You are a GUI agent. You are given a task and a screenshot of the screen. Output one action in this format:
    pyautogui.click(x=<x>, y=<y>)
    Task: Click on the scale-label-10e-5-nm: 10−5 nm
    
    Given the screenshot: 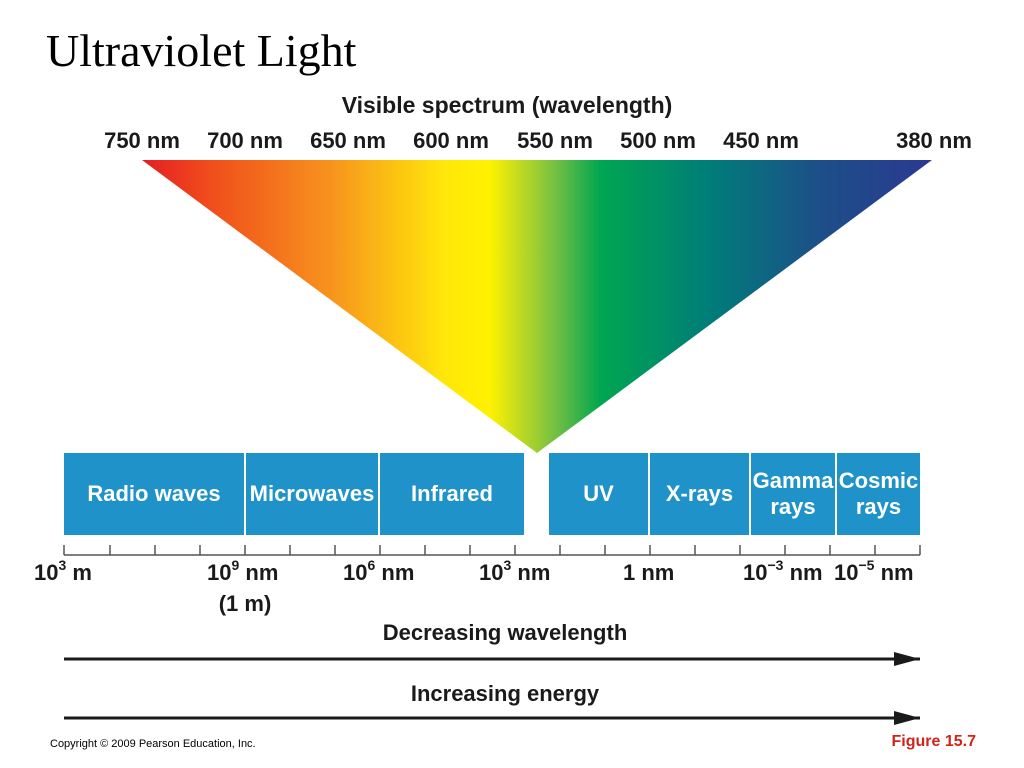 What is the action you would take?
    pyautogui.click(x=874, y=571)
    